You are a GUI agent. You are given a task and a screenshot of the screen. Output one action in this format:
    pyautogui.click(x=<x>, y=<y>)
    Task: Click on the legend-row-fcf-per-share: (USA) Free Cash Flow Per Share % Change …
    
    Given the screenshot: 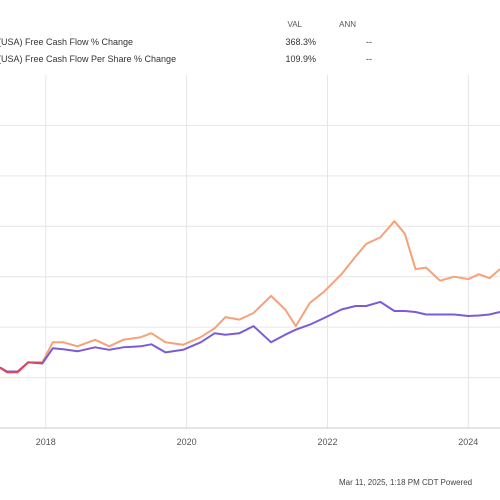 What is the action you would take?
    pyautogui.click(x=186, y=59)
    